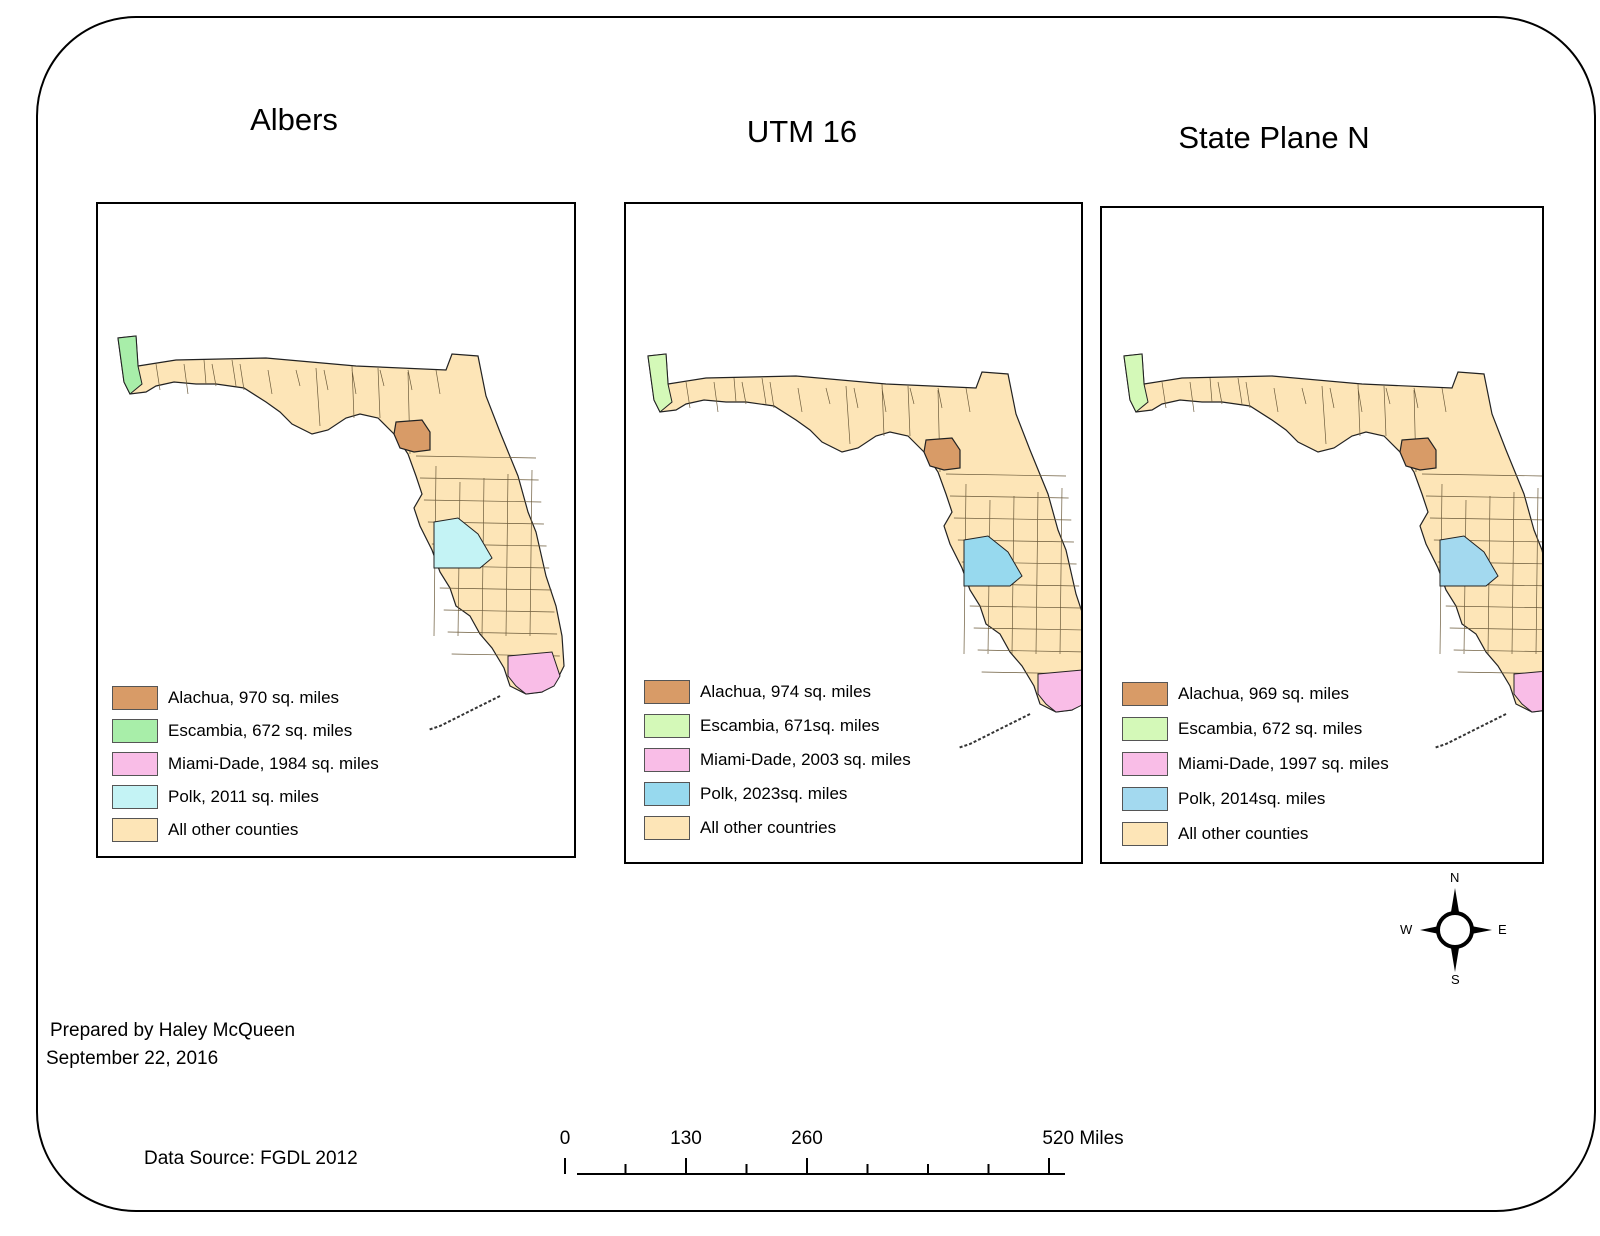  What do you see at coordinates (294, 119) in the screenshot?
I see `map-title-albers: Albers` at bounding box center [294, 119].